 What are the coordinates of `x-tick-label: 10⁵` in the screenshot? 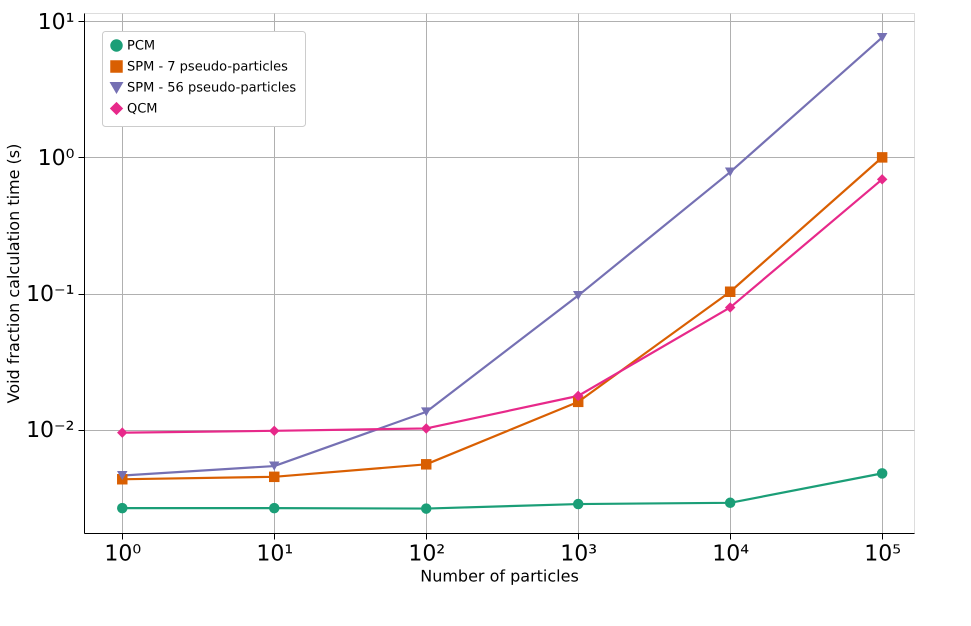 It's located at (883, 554).